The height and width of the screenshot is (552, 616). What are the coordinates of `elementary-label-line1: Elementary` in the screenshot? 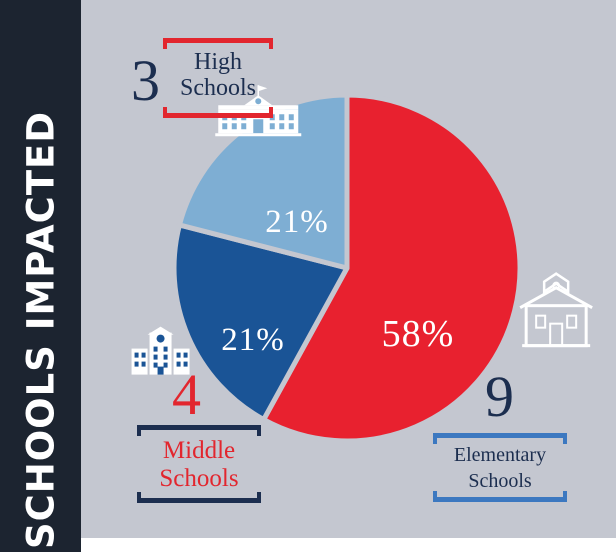 It's located at (500, 455).